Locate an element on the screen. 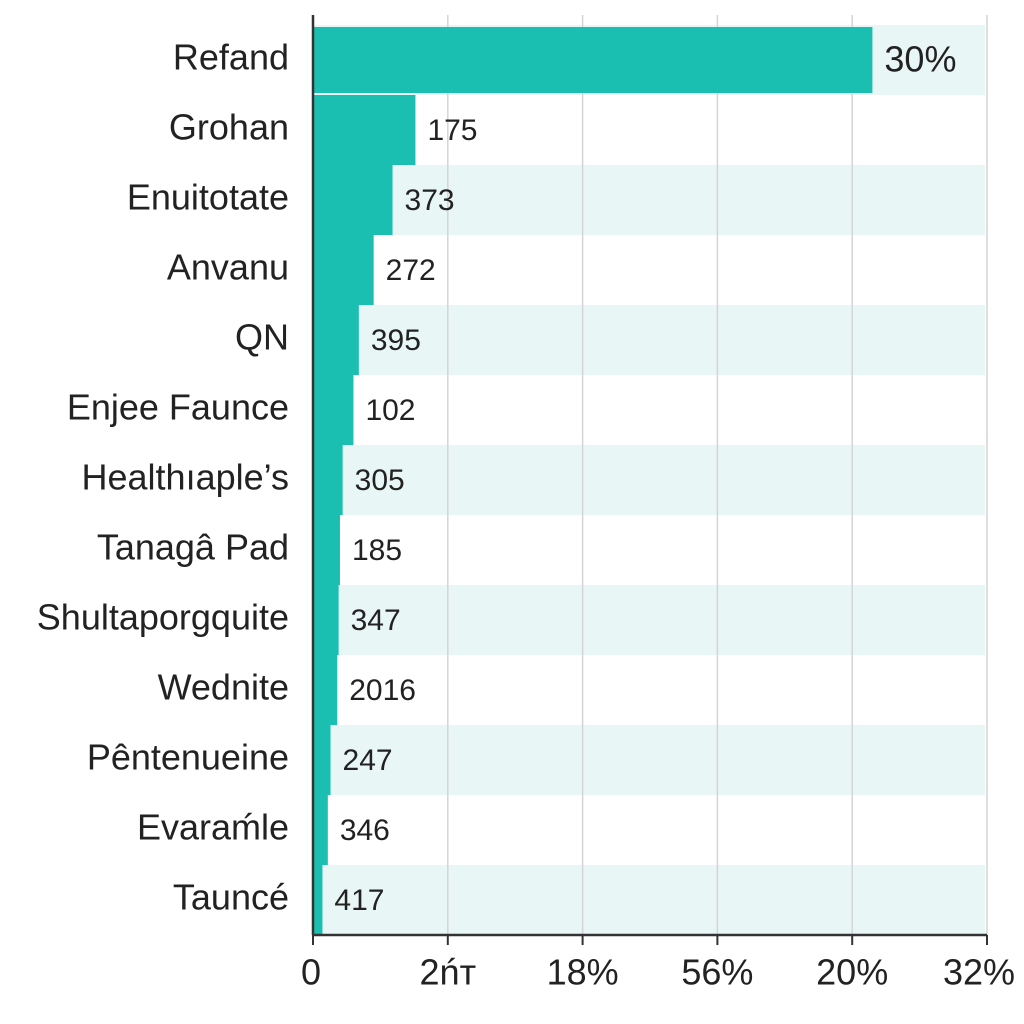 This screenshot has width=1024, height=1024. x-tick-label: 20% is located at coordinates (852, 972).